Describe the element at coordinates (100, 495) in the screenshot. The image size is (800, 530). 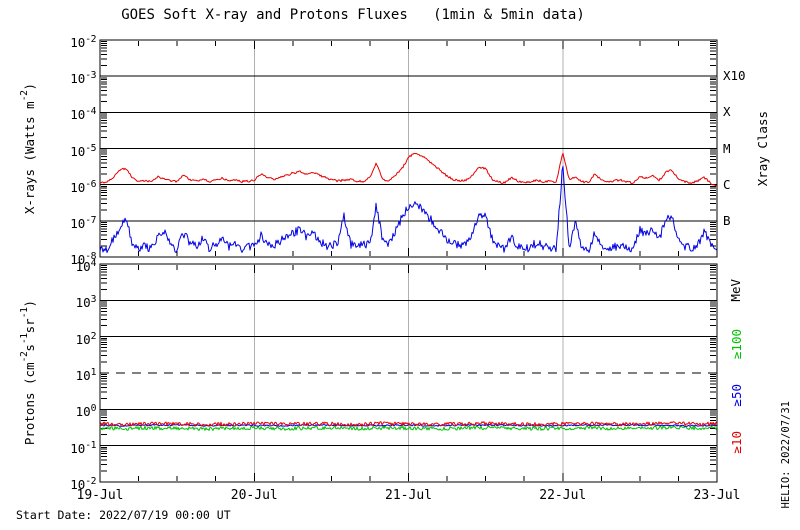
I see `x-tick-label: 19-Jul` at that location.